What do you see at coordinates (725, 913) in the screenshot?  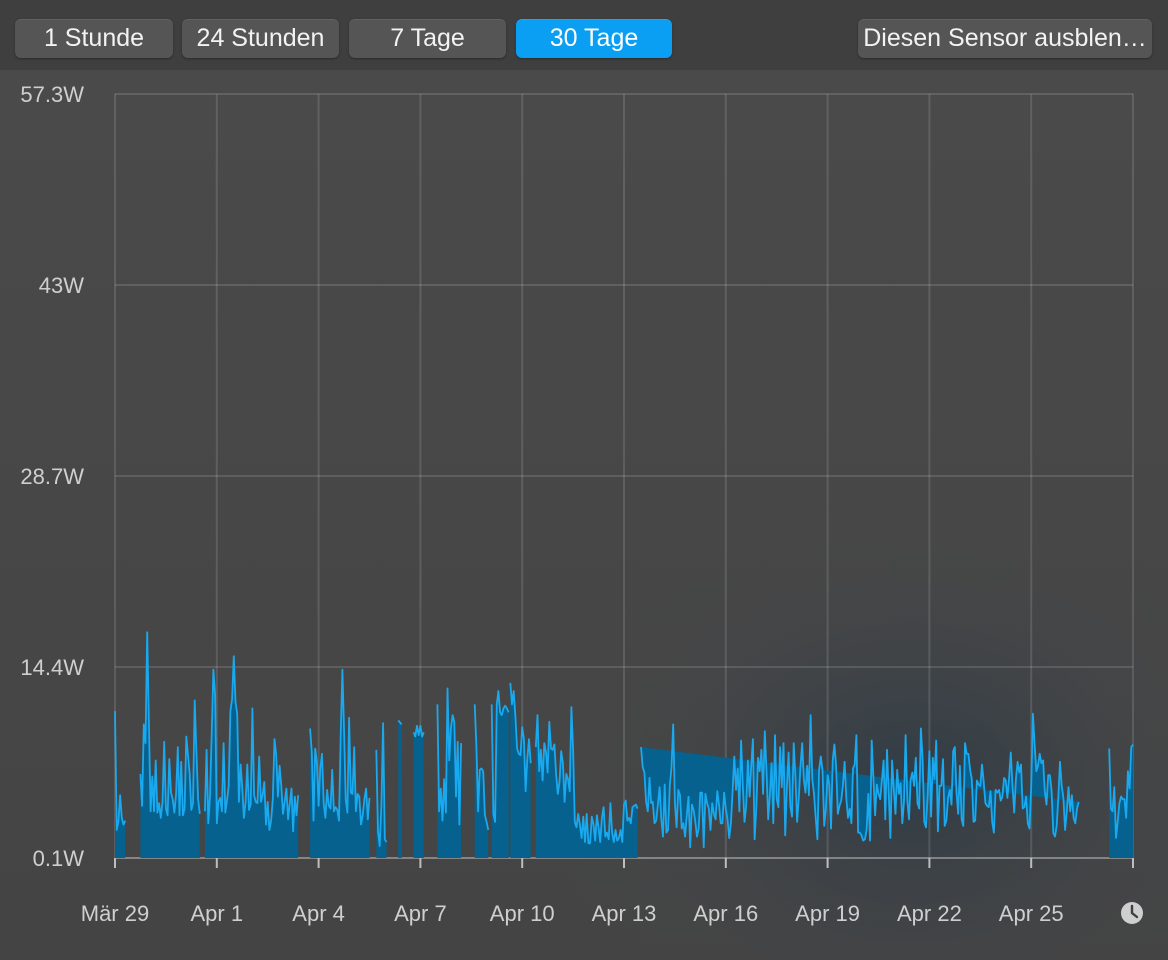 I see `x-tick-label: Apr 16` at bounding box center [725, 913].